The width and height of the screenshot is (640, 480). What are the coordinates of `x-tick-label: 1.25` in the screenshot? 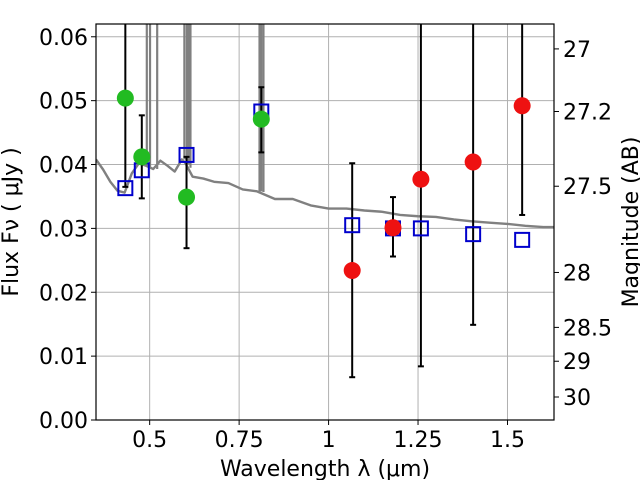 It's located at (418, 440).